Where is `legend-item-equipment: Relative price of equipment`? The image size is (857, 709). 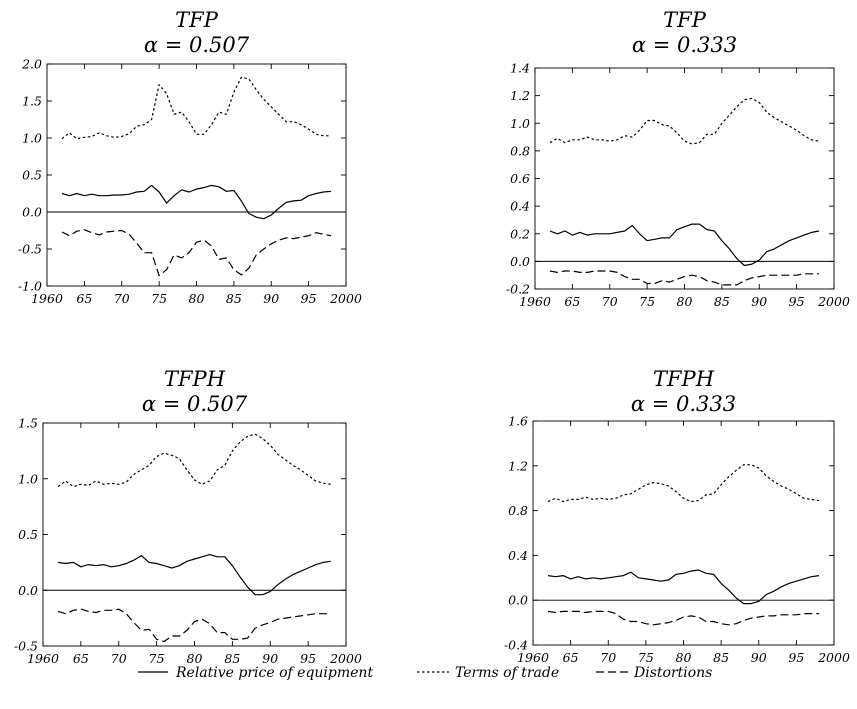 legend-item-equipment: Relative price of equipment is located at coordinates (255, 673).